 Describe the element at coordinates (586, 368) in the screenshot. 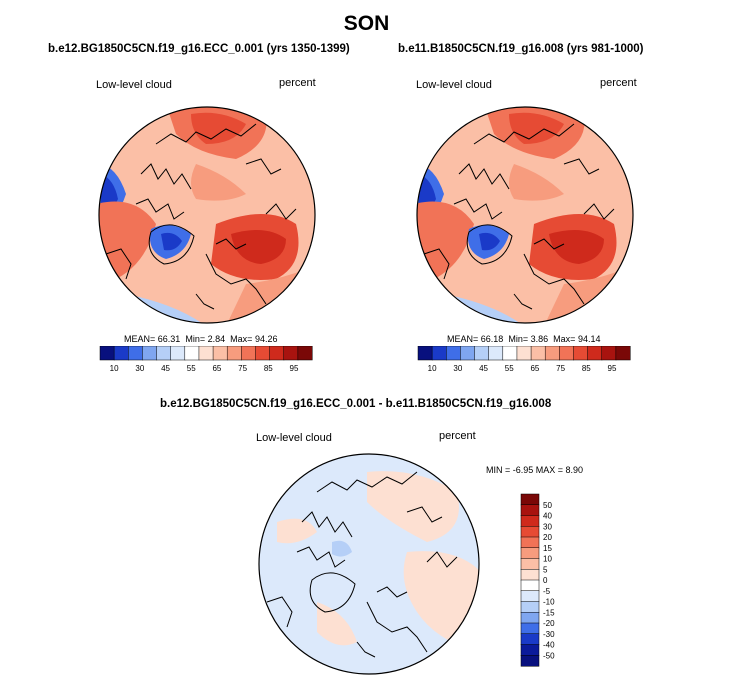

I see `panel-2-colorbar-tick-label: 85` at that location.